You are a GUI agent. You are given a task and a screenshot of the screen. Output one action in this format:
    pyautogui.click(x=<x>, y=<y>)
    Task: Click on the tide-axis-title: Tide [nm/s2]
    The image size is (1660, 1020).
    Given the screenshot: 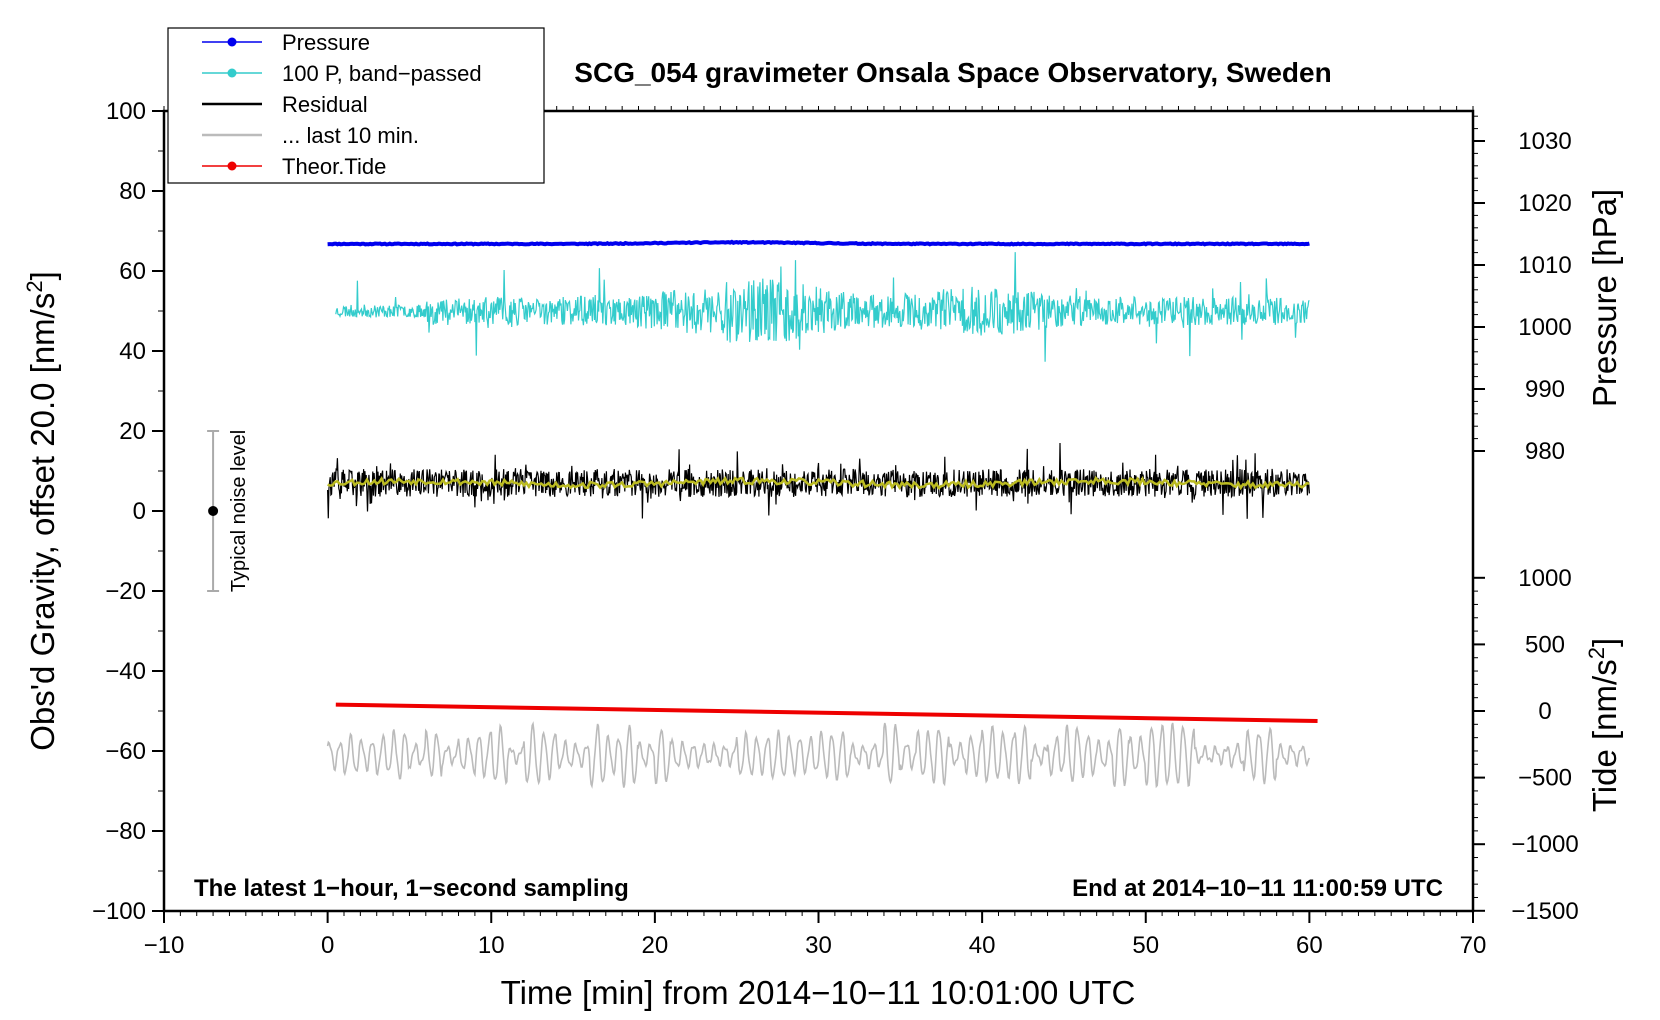 What is the action you would take?
    pyautogui.click(x=1603, y=725)
    